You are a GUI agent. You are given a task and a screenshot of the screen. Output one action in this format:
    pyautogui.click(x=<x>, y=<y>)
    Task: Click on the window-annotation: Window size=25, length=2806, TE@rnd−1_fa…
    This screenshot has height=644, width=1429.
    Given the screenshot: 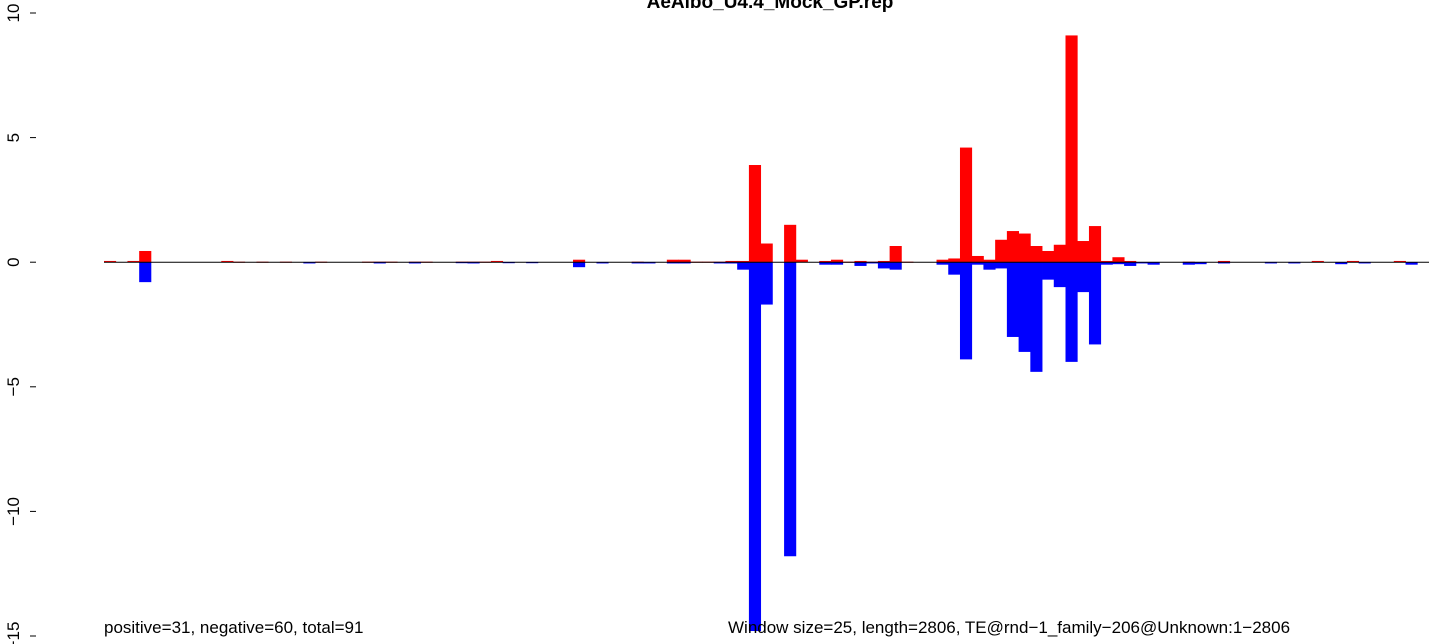 What is the action you would take?
    pyautogui.click(x=1009, y=627)
    